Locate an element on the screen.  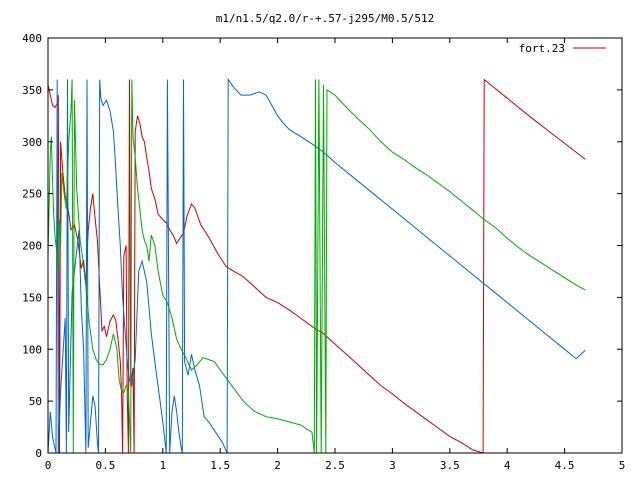
legend-label: fort.23 is located at coordinates (542, 48).